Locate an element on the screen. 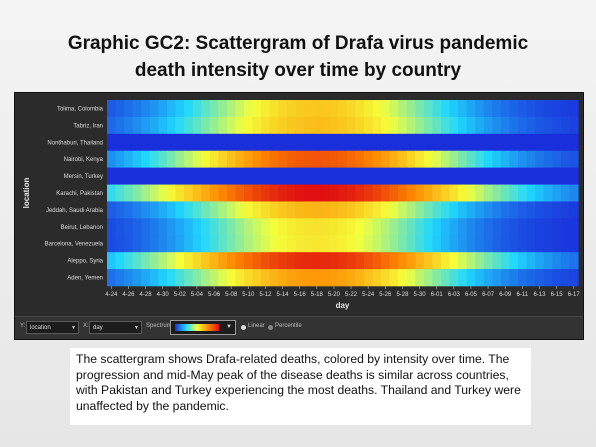 Image resolution: width=596 pixels, height=447 pixels. y-axis-label: location is located at coordinates (26, 193).